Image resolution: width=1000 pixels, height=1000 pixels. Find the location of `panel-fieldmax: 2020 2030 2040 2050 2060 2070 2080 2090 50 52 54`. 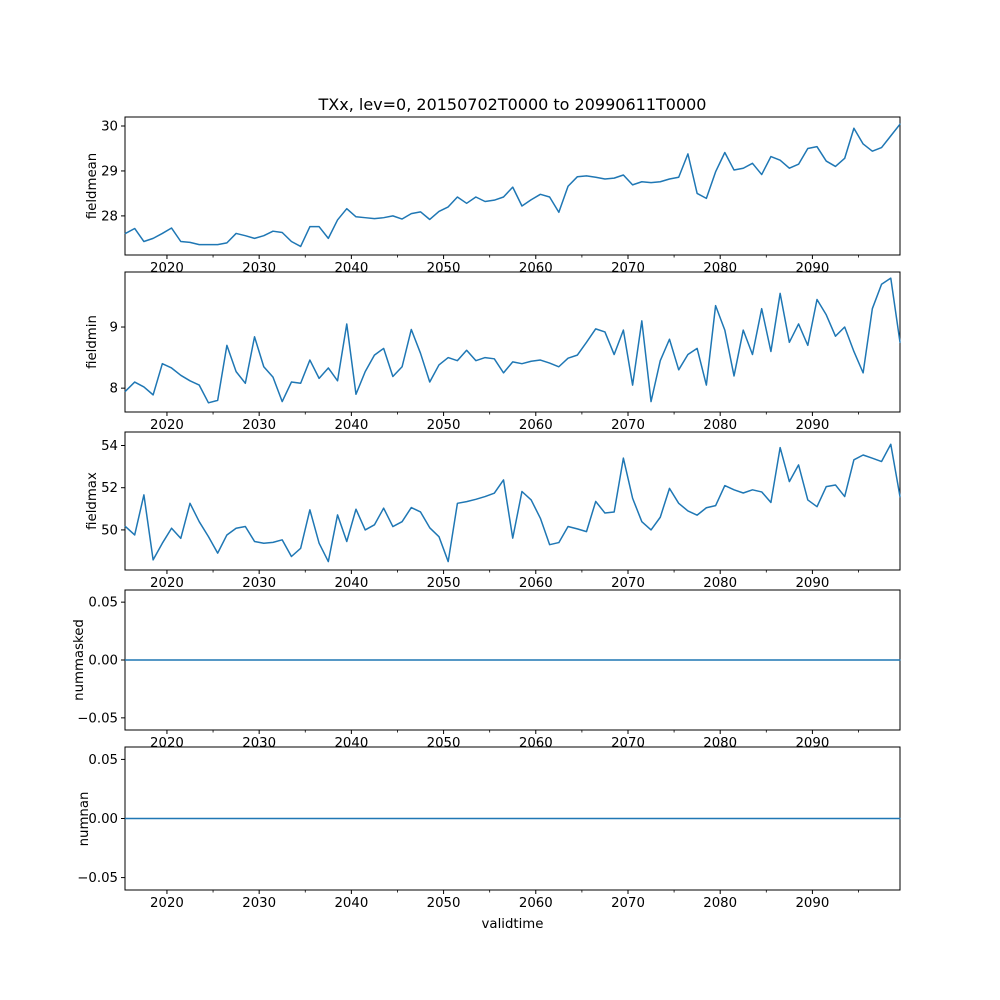

panel-fieldmax: 2020 2030 2040 2050 2060 2070 2080 2090 50 52 54 is located at coordinates (501, 511).